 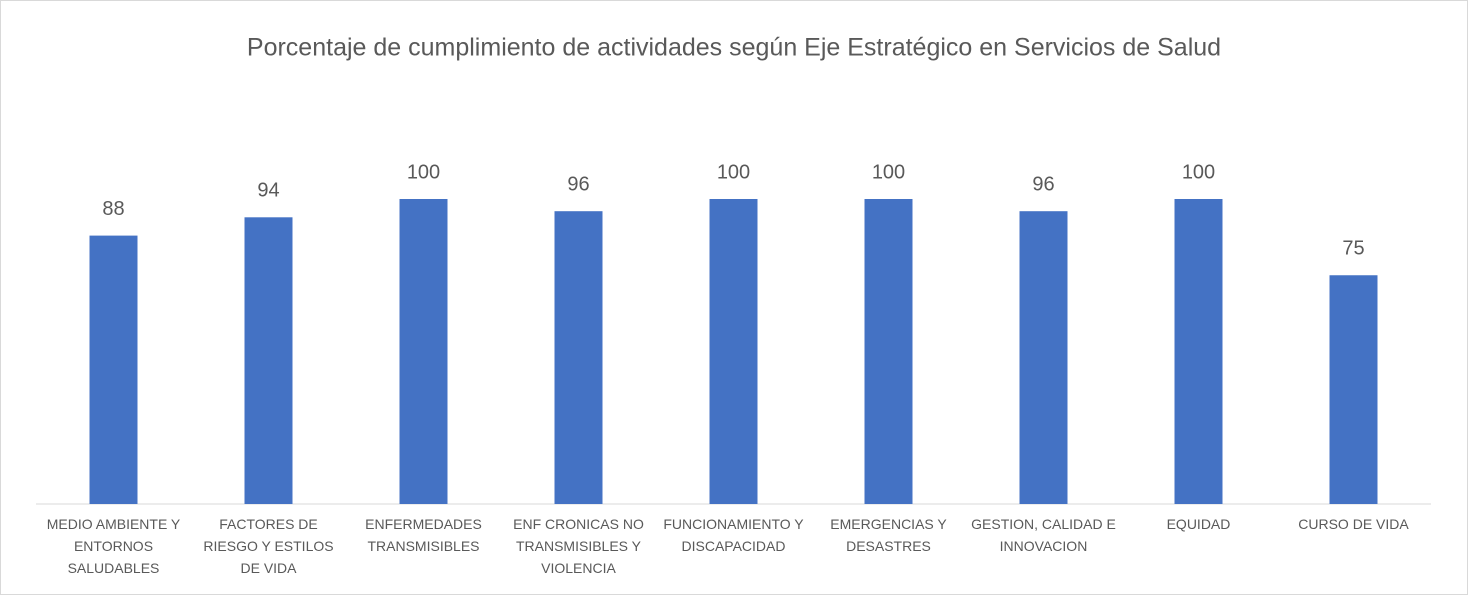 I want to click on x-tick-label: GESTION, CALIDAD E INNOVACION, so click(x=1043, y=535).